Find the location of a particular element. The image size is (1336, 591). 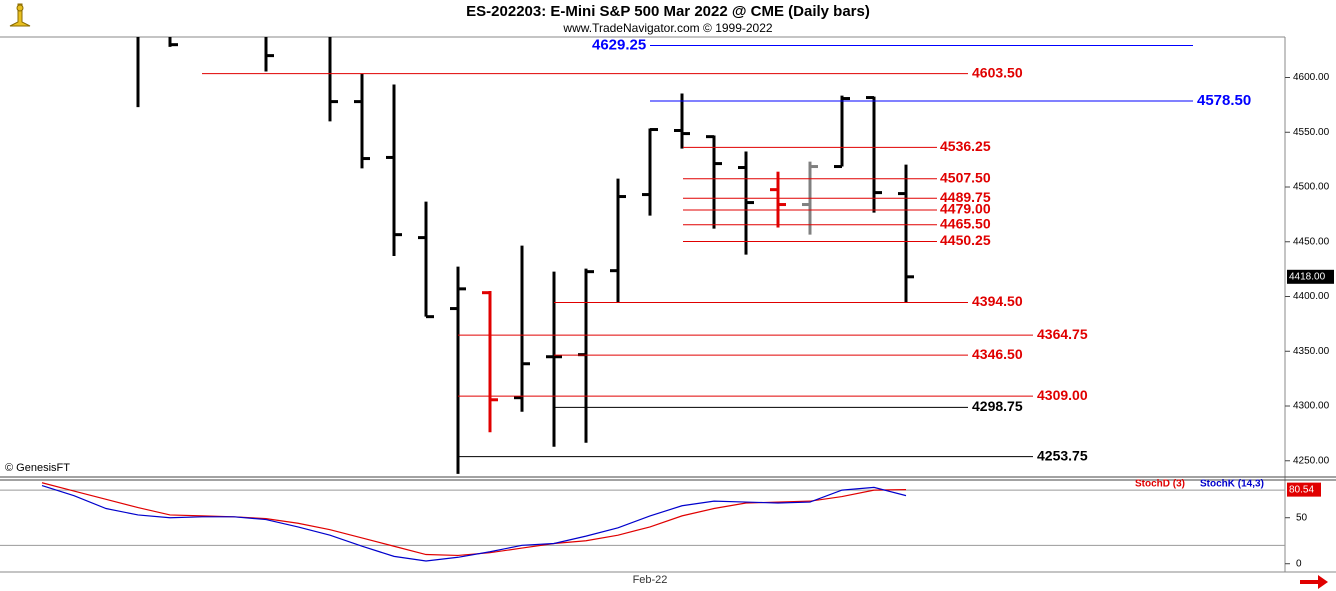

y-tick-label: 4450.00 is located at coordinates (1311, 241).